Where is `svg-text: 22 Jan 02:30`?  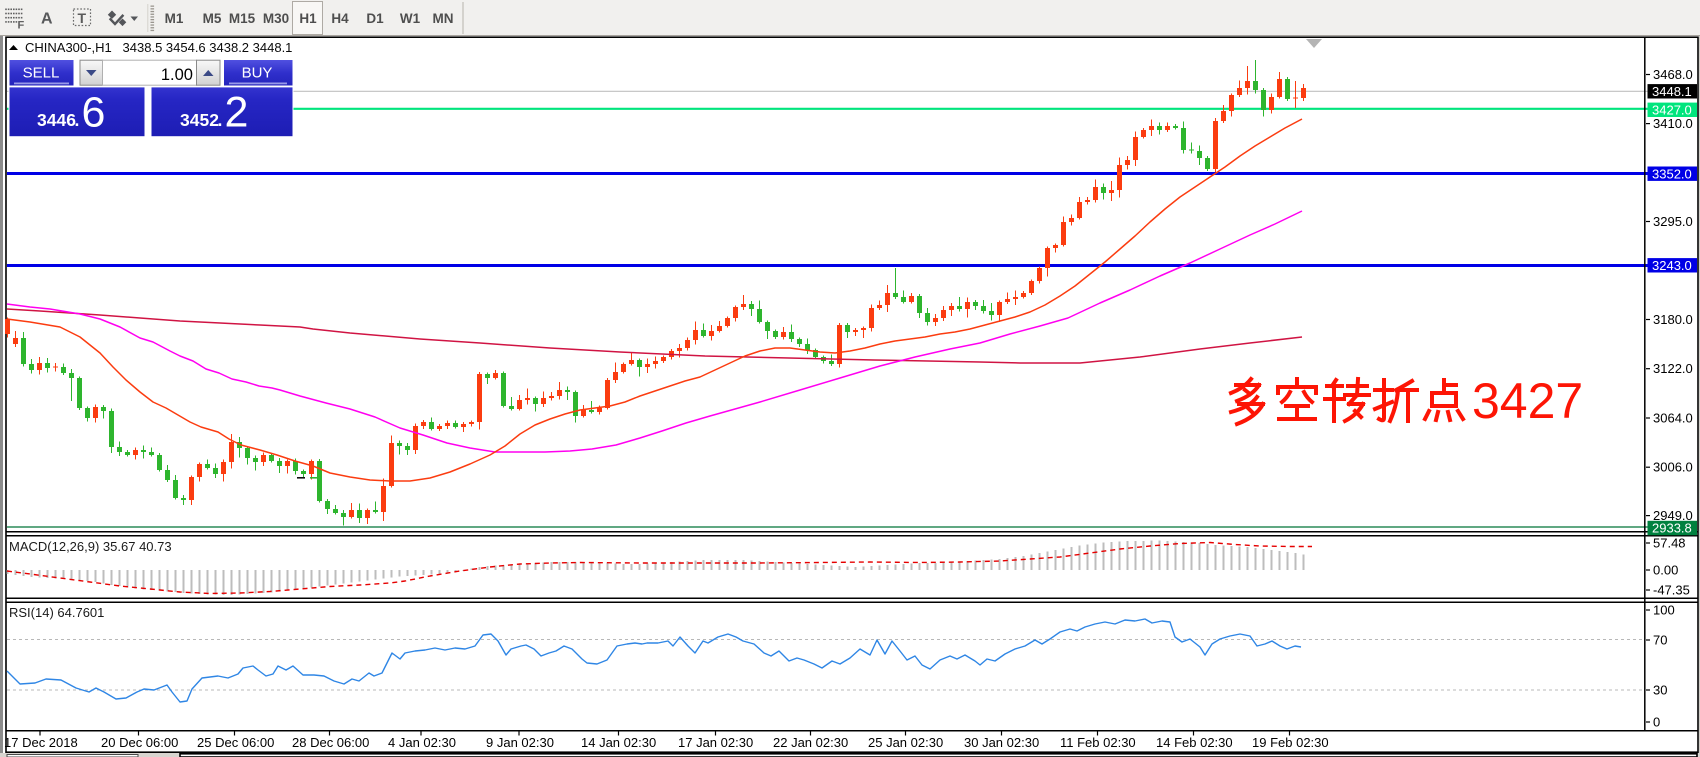 svg-text: 22 Jan 02:30 is located at coordinates (810, 742).